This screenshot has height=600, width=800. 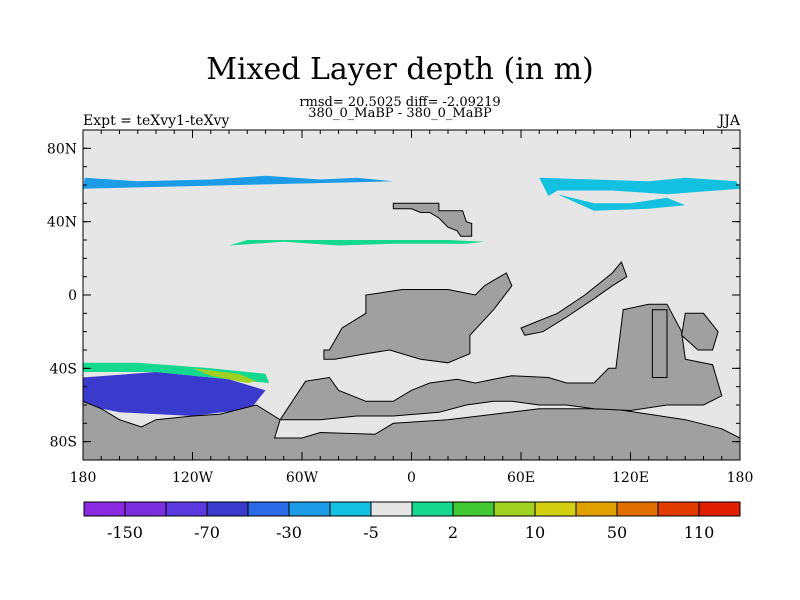 I want to click on land-east-land, so click(x=659, y=343).